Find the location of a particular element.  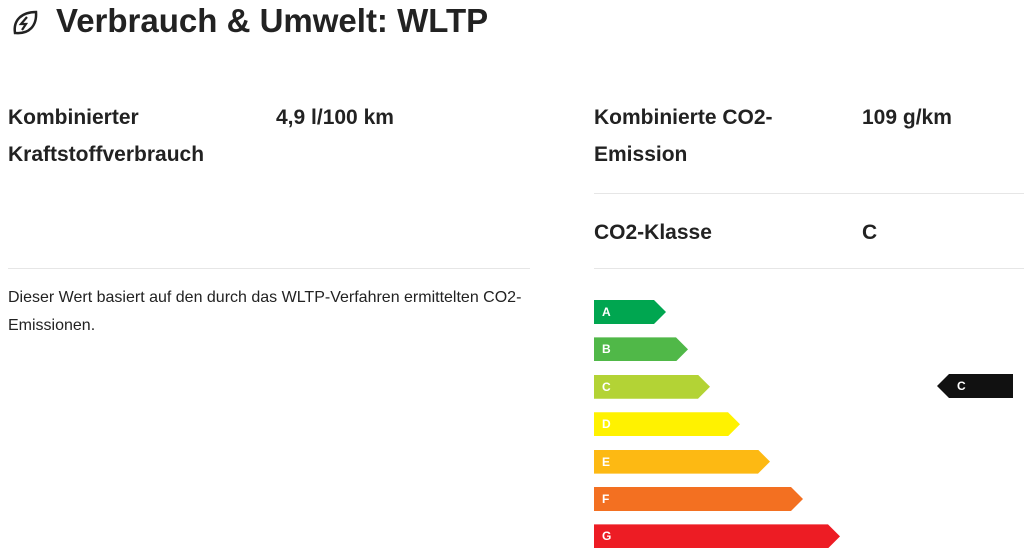

title: Verbrauch & Umwelt: WLTP is located at coordinates (272, 20).